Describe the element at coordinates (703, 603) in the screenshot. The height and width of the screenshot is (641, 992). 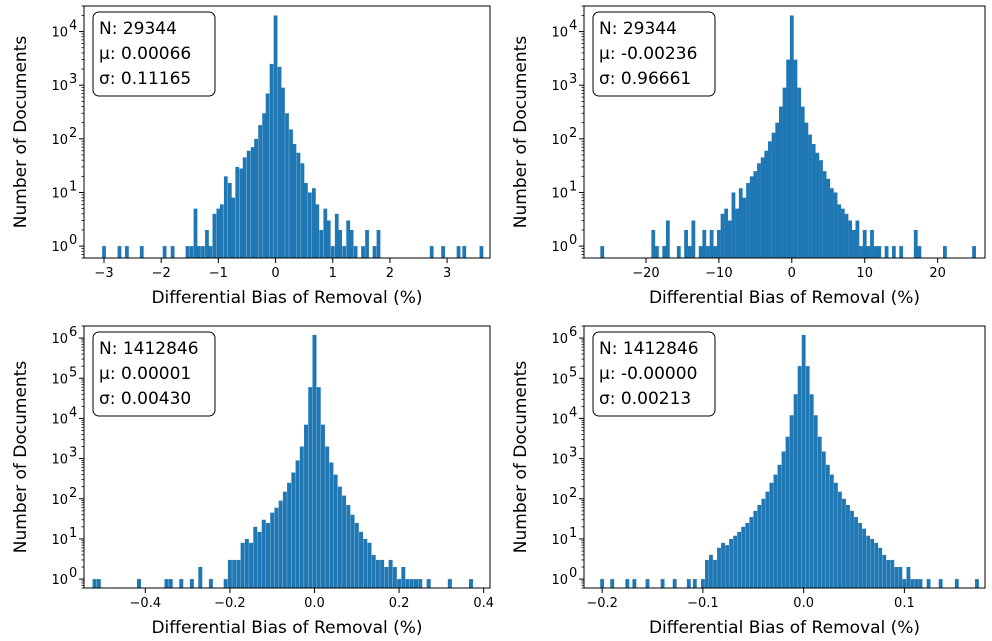
I see `x-tick-label: −0.1` at that location.